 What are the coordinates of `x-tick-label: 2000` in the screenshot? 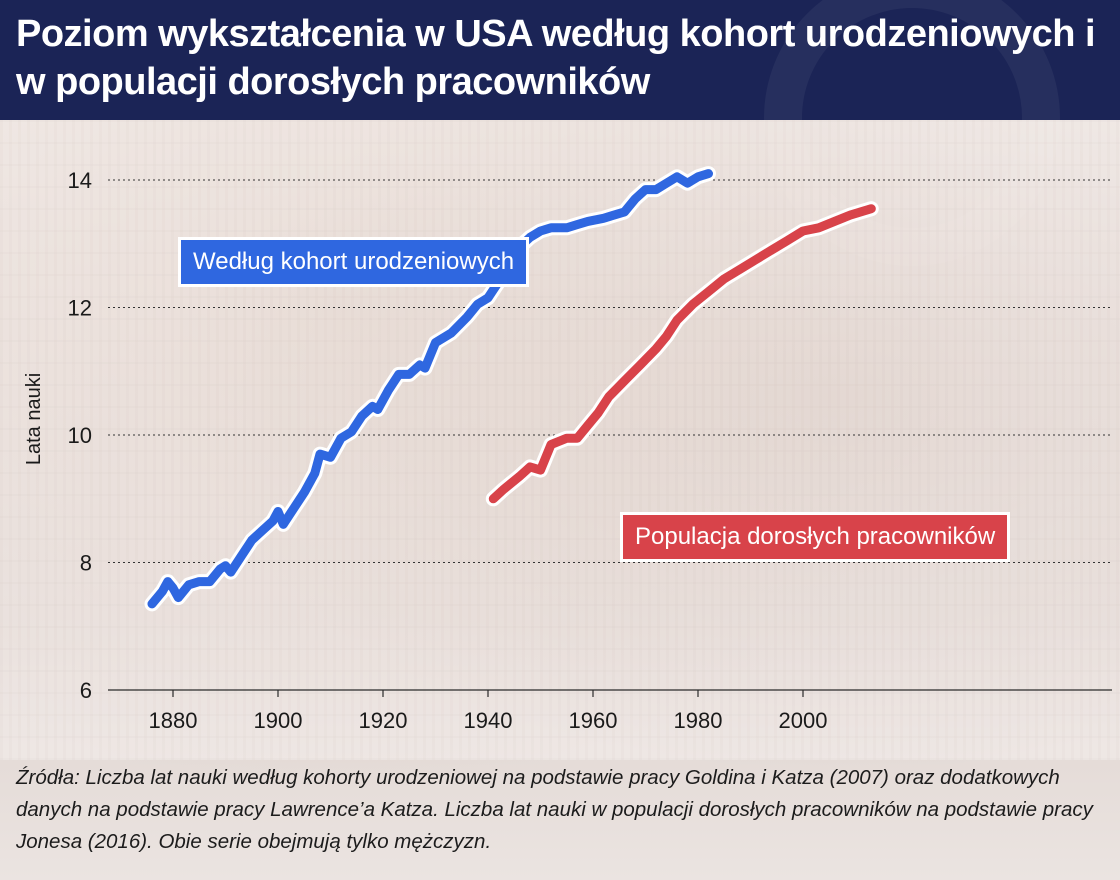 It's located at (803, 720).